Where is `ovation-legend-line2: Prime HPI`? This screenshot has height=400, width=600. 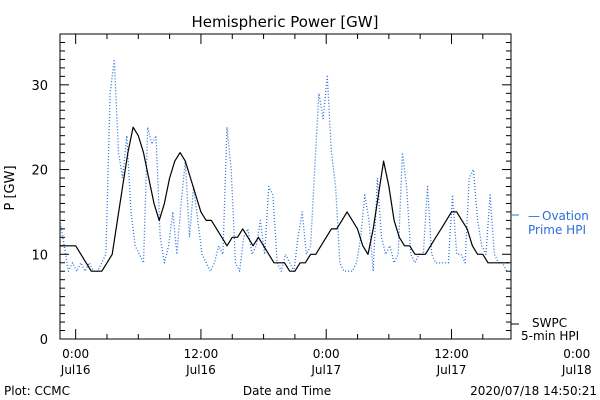
ovation-legend-line2: Prime HPI is located at coordinates (557, 230).